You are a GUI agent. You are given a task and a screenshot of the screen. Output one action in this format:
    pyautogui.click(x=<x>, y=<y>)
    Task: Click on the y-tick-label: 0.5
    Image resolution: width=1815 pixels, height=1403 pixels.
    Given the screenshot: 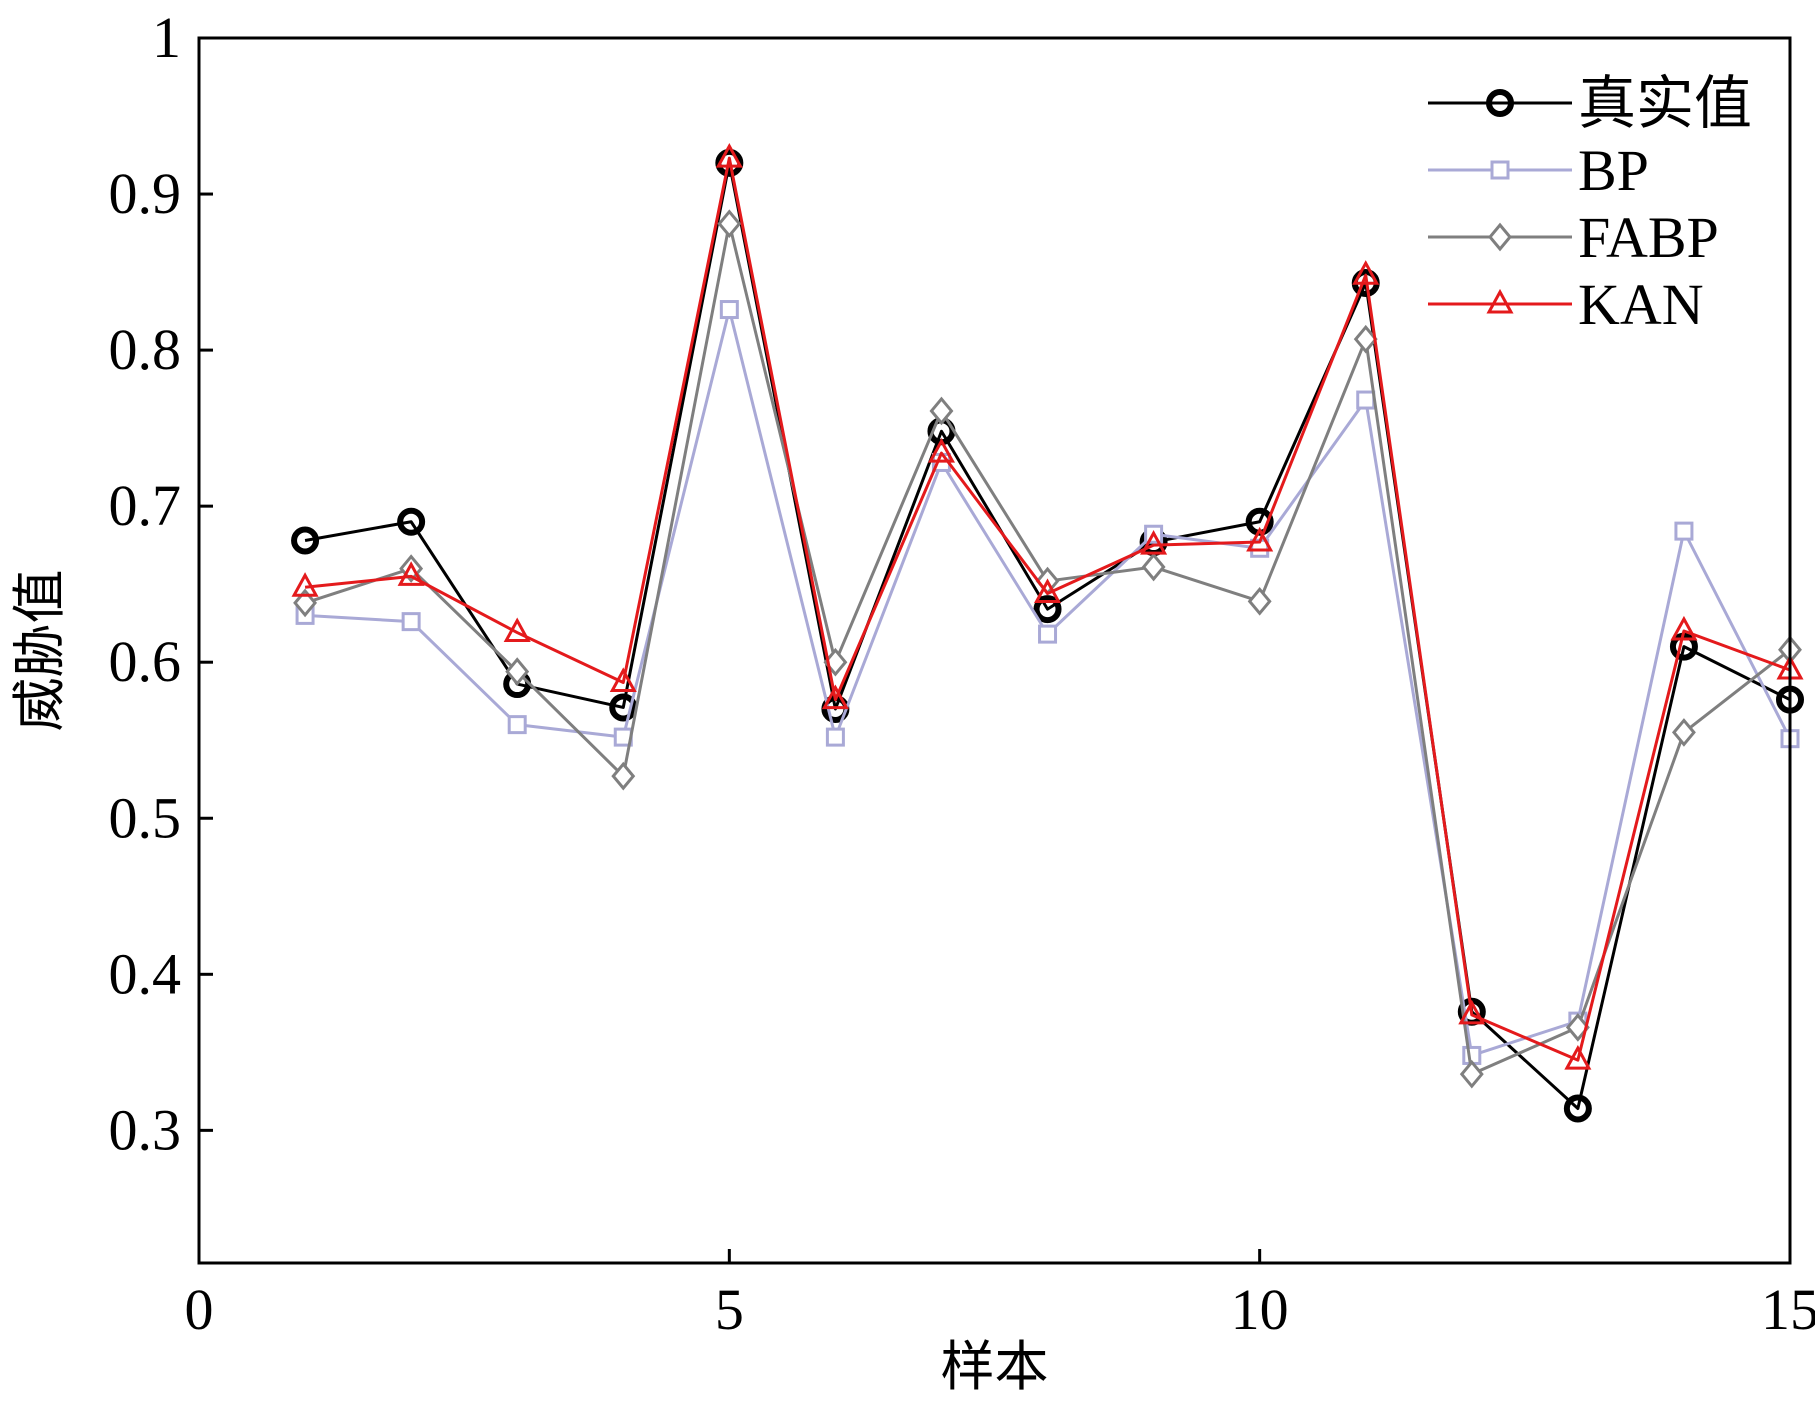 What is the action you would take?
    pyautogui.click(x=145, y=817)
    